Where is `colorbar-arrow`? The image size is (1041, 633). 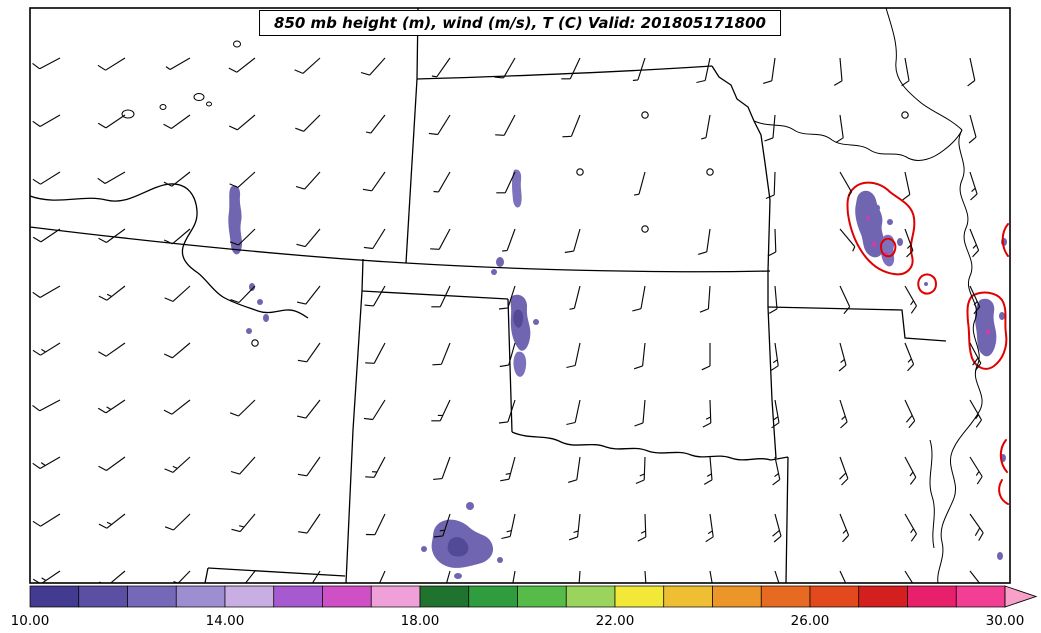 colorbar-arrow is located at coordinates (1021, 596).